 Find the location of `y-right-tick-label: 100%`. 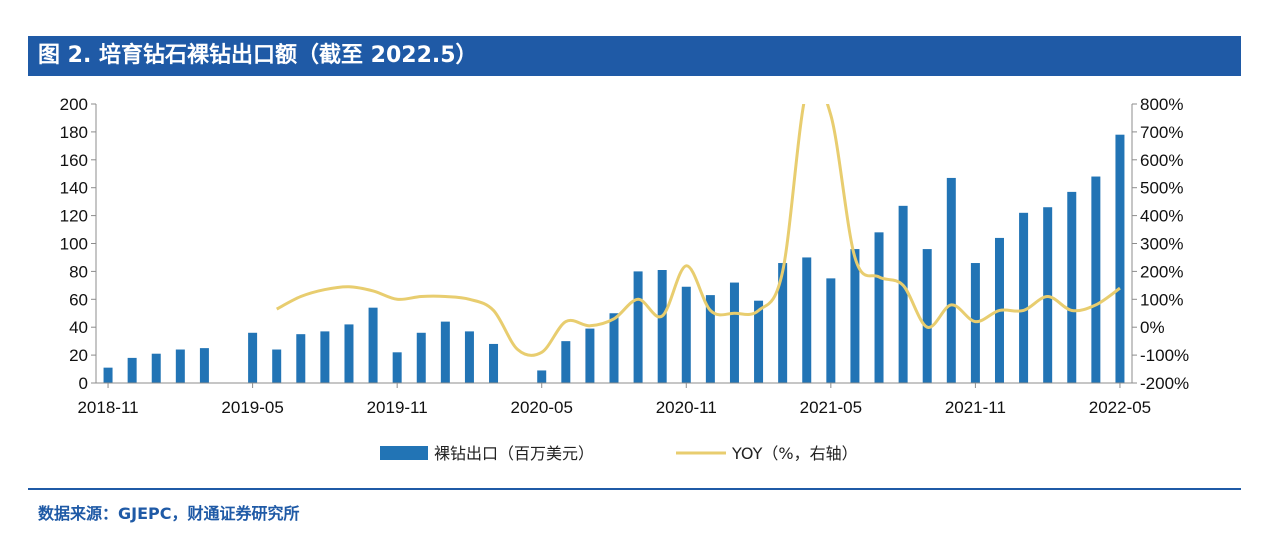

y-right-tick-label: 100% is located at coordinates (1161, 299).